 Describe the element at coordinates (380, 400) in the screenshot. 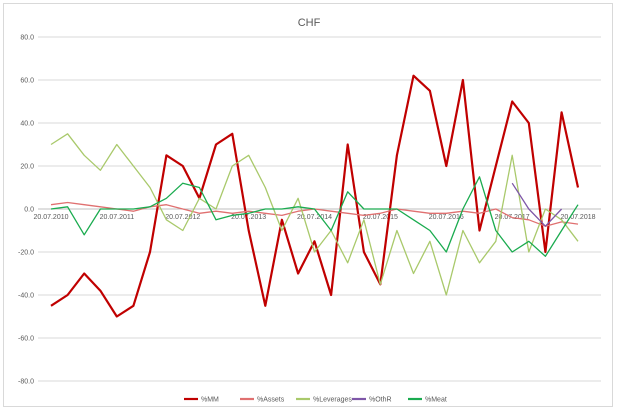

I see `legend-label: %OthR` at that location.